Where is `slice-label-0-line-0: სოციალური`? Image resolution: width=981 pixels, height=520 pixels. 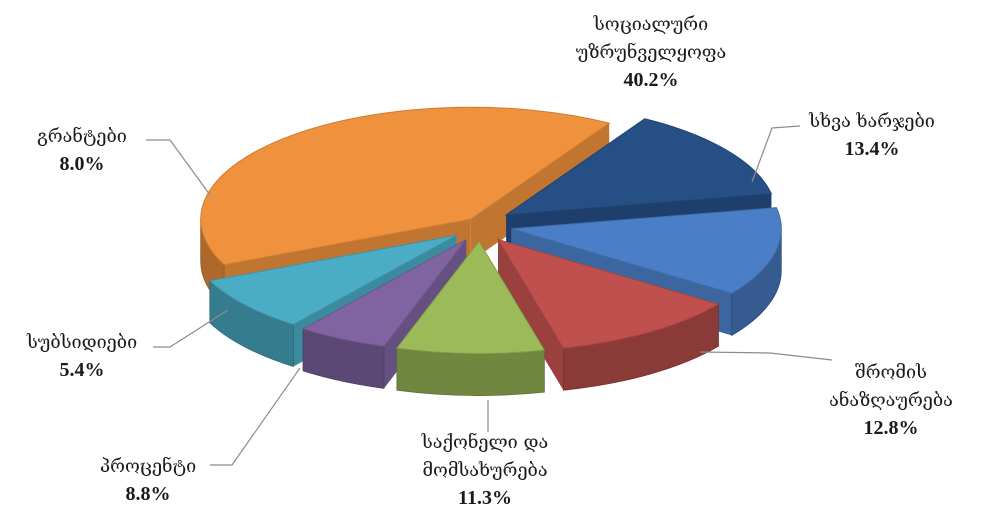 slice-label-0-line-0: სოციალური is located at coordinates (650, 24).